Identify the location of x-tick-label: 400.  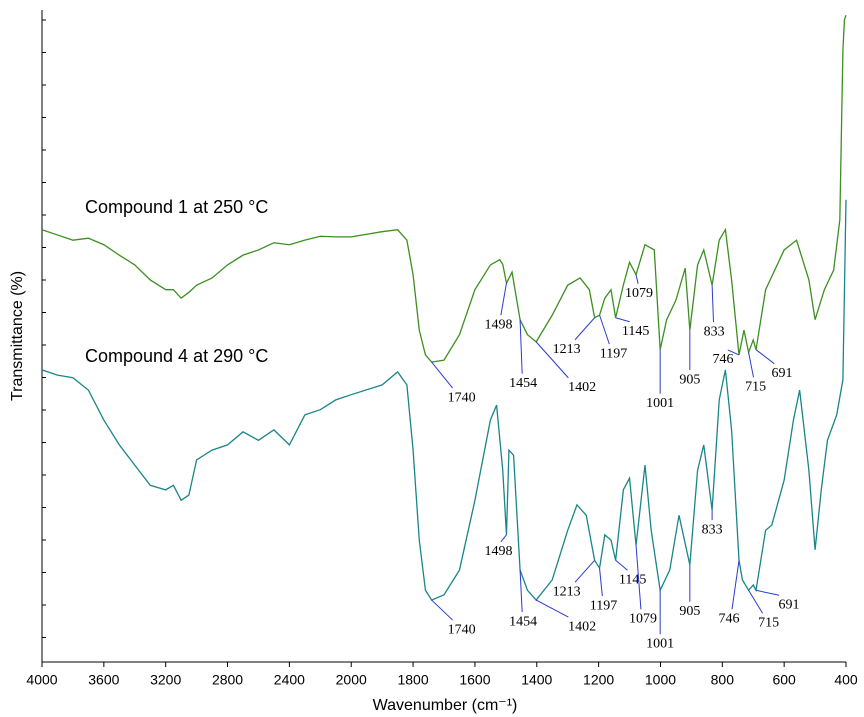
(846, 680).